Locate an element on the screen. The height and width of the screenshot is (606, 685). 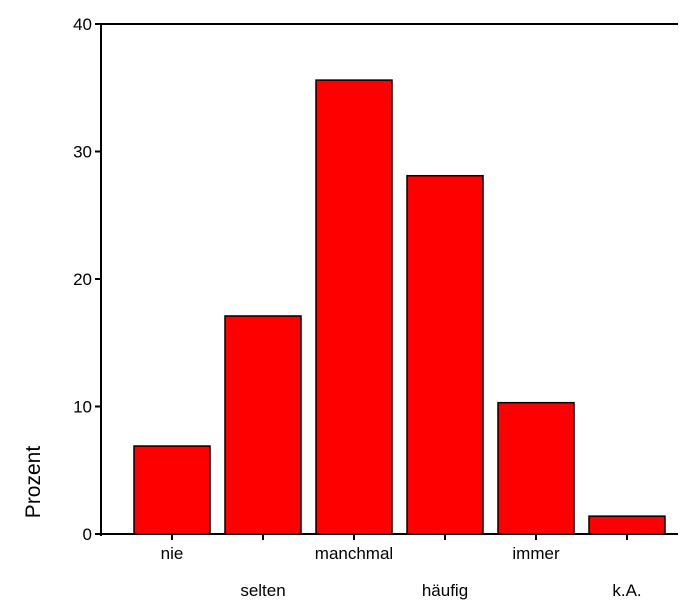
y-tick-label: 0 is located at coordinates (87, 534).